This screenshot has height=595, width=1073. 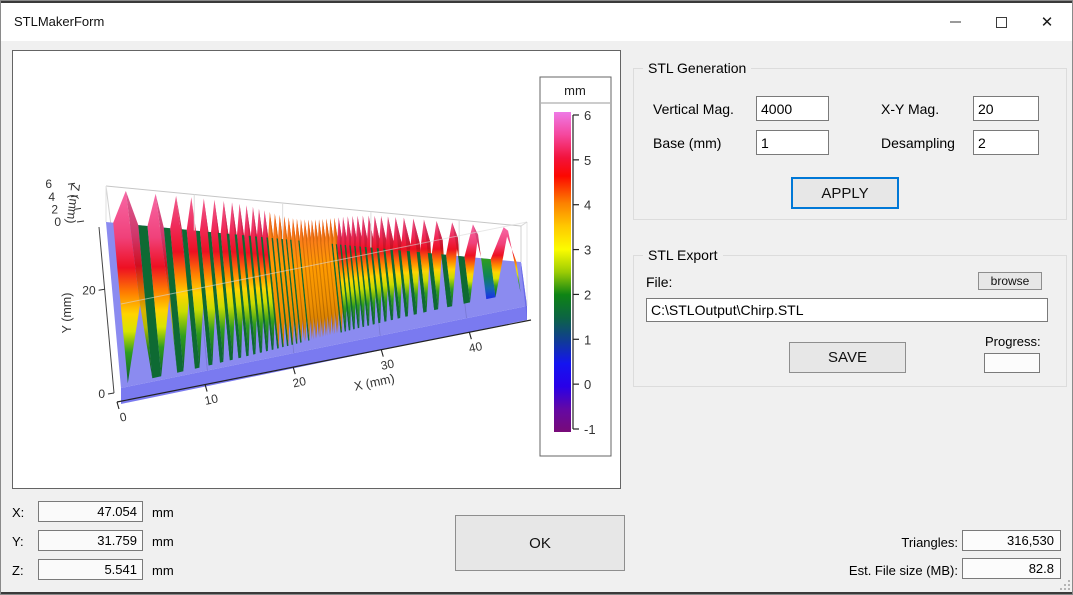 I want to click on desktop-background-bottom, so click(x=536, y=593).